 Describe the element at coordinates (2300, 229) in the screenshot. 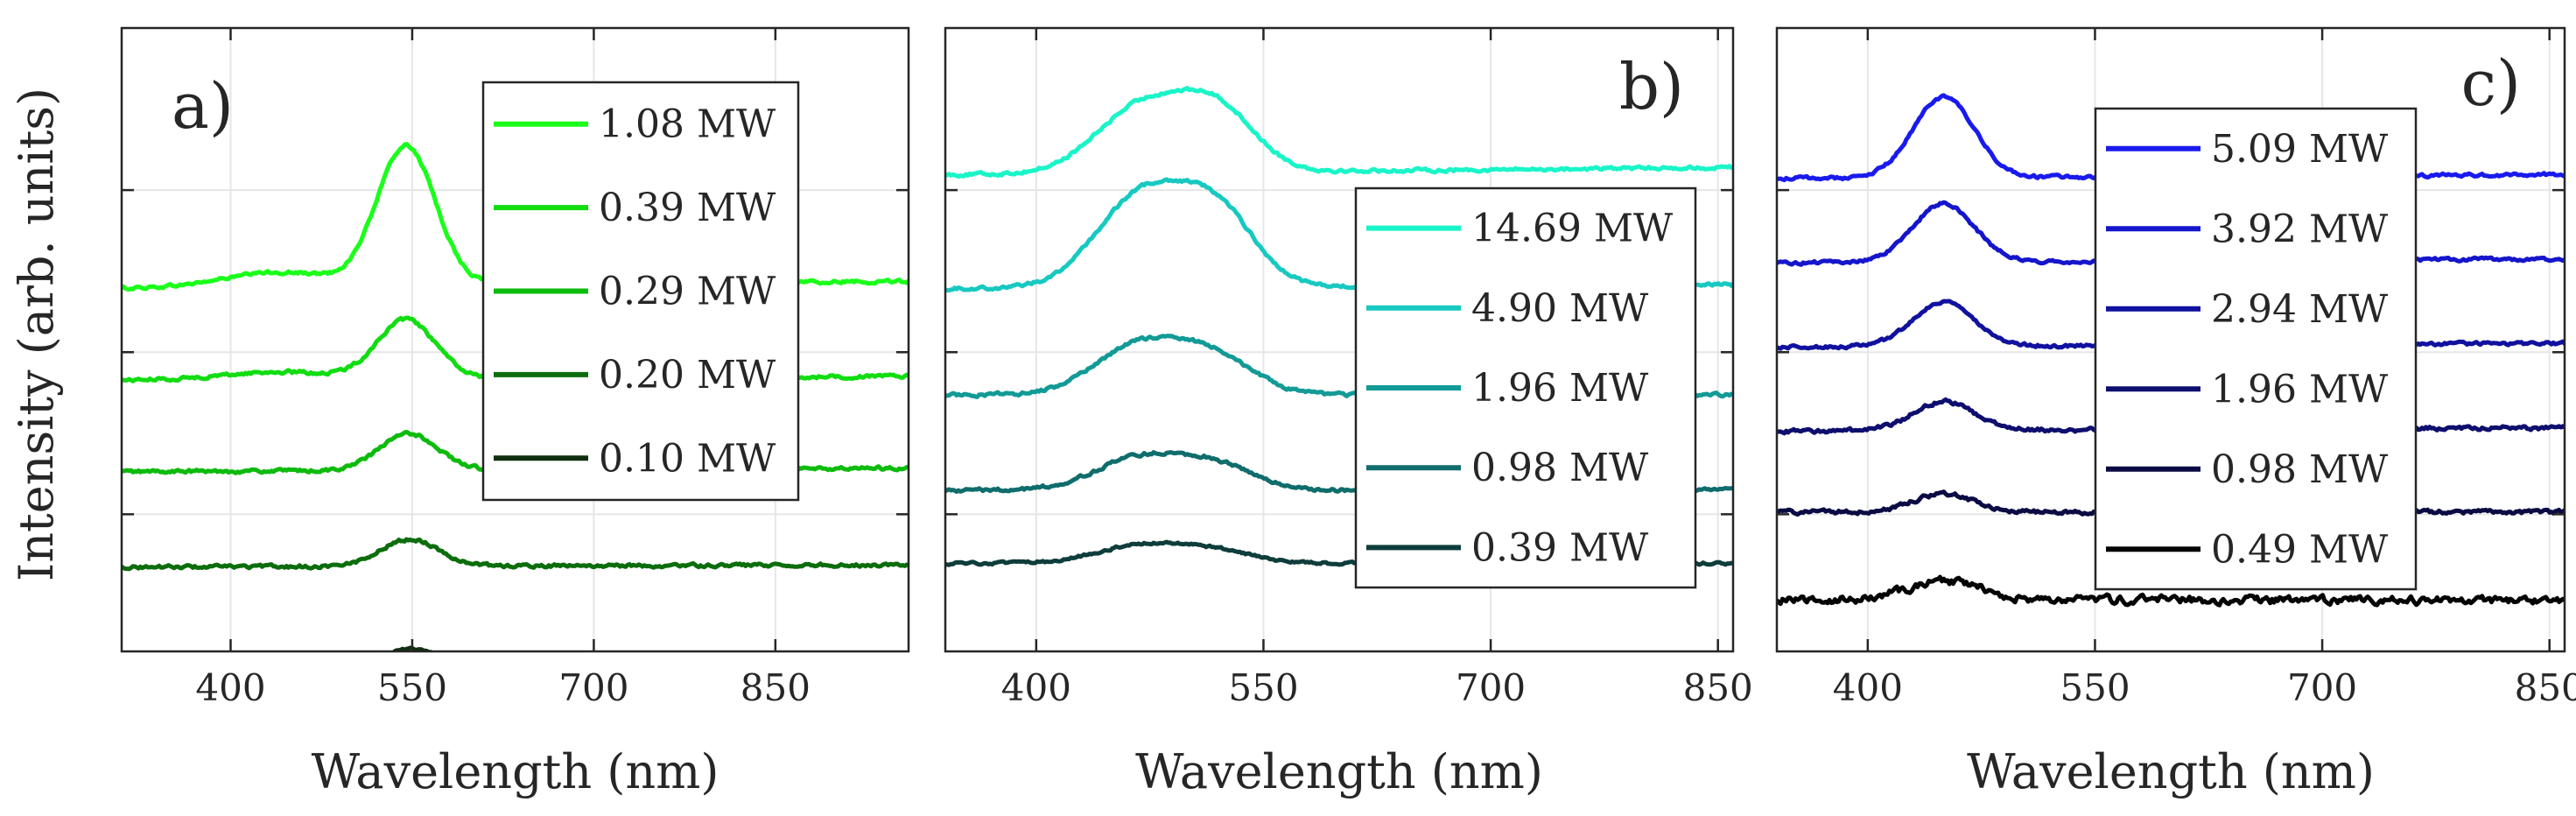

I see `legend-entry: 3.92 MW` at that location.